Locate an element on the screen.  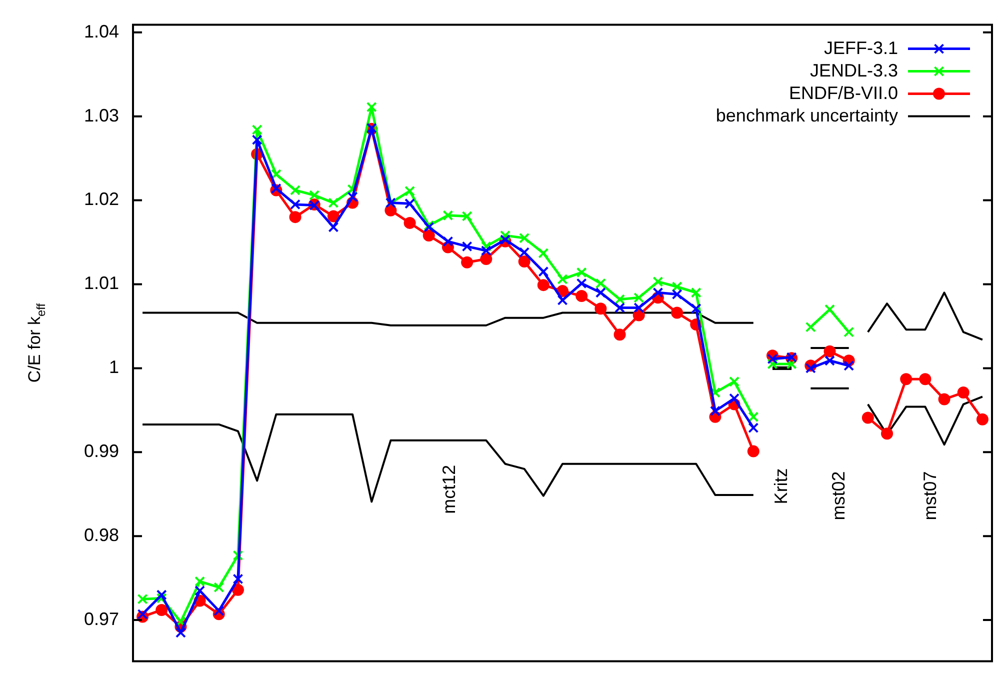
y-tick-label: 0.99 is located at coordinates (101, 451).